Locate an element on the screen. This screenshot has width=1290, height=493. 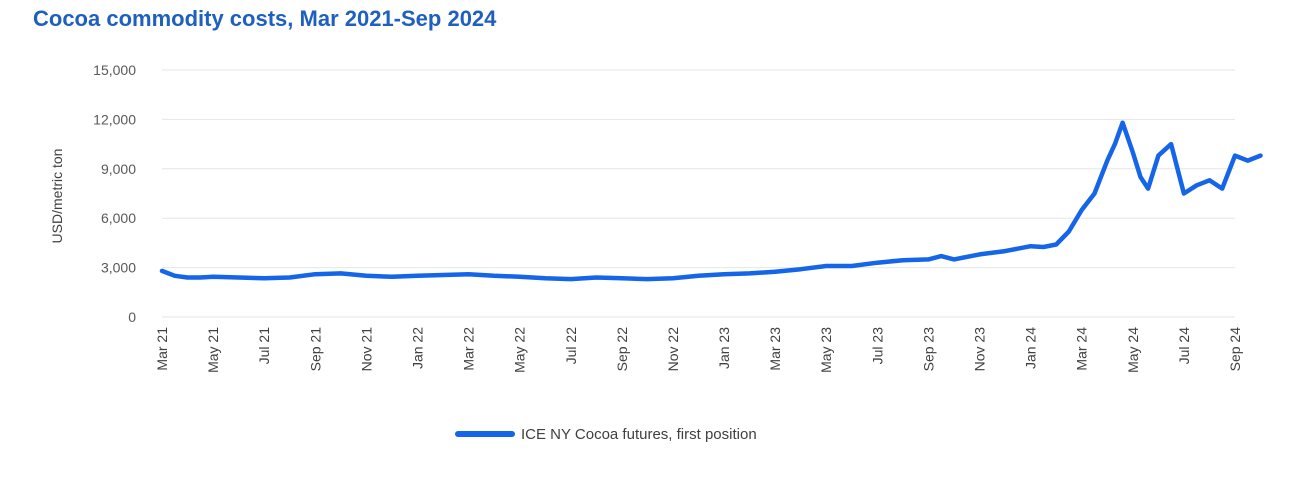
x-tick-label: Nov 21 is located at coordinates (366, 349).